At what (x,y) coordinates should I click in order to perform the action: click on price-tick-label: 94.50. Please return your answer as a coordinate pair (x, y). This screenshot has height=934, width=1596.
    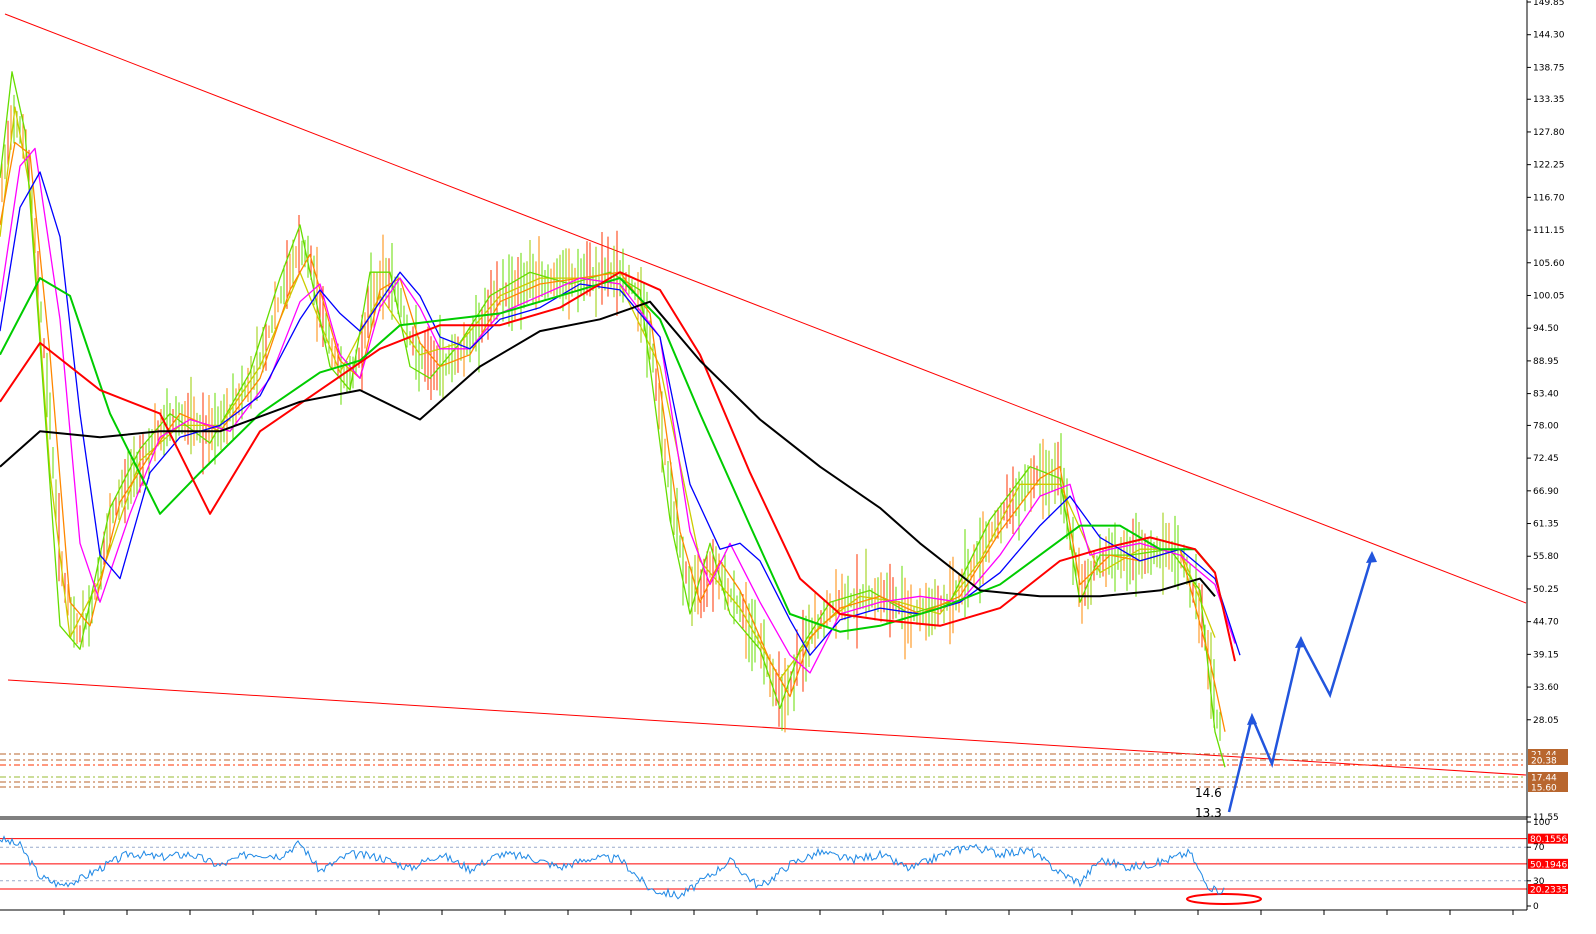
    Looking at the image, I should click on (1546, 329).